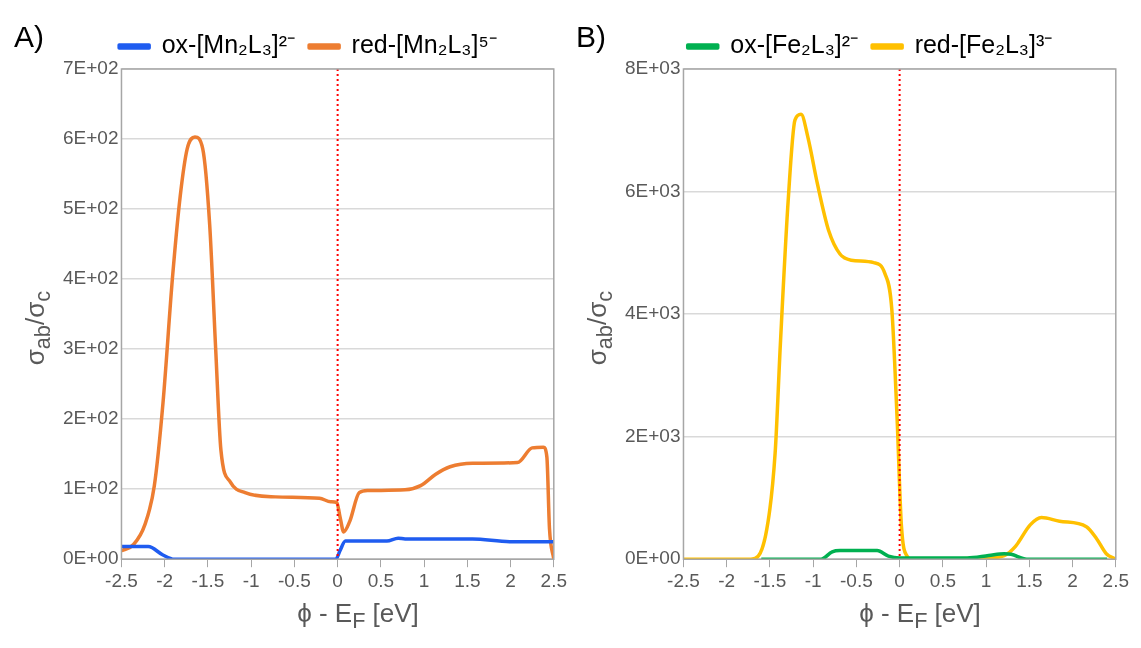 This screenshot has height=648, width=1141. What do you see at coordinates (29, 37) in the screenshot?
I see `chart-title: A)` at bounding box center [29, 37].